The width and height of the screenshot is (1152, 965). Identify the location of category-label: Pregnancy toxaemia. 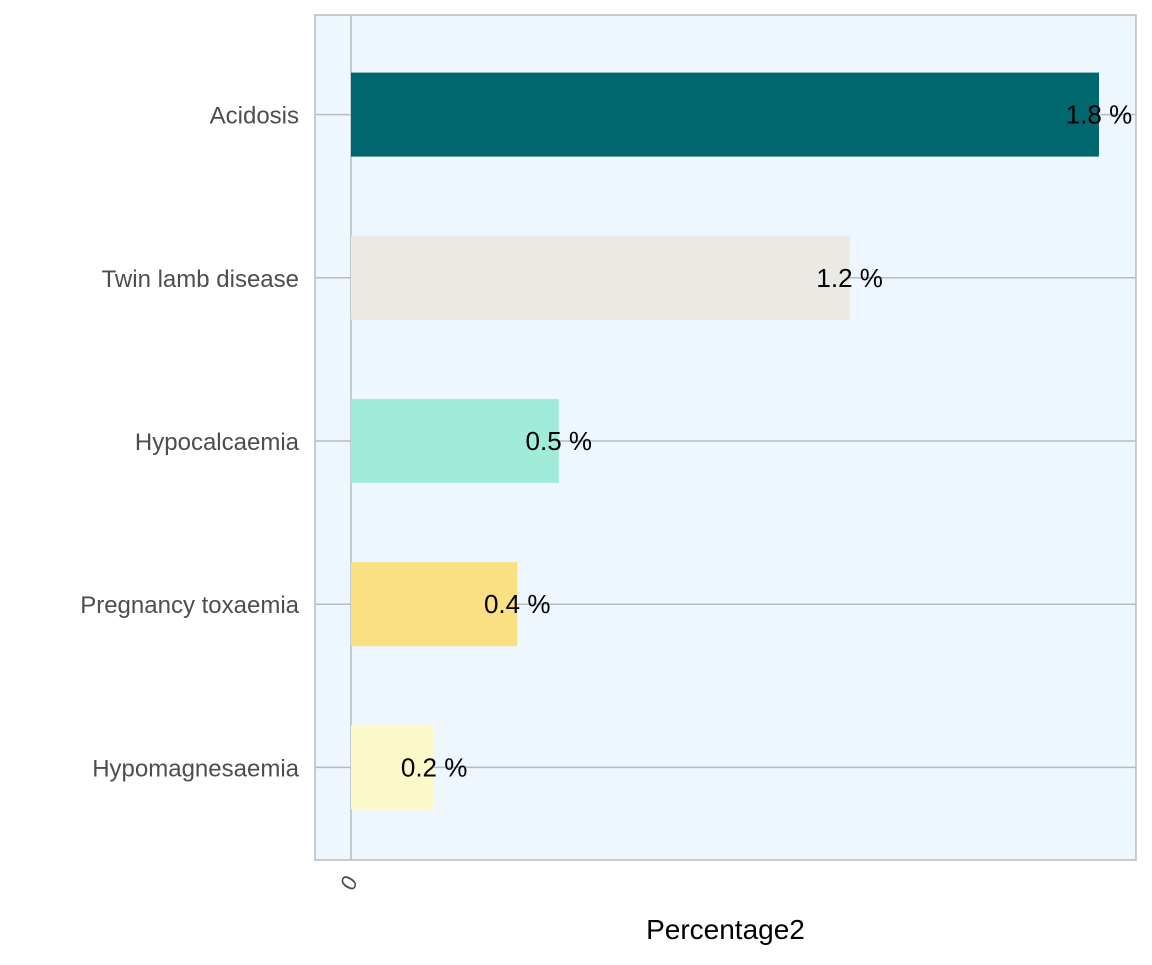
(189, 605).